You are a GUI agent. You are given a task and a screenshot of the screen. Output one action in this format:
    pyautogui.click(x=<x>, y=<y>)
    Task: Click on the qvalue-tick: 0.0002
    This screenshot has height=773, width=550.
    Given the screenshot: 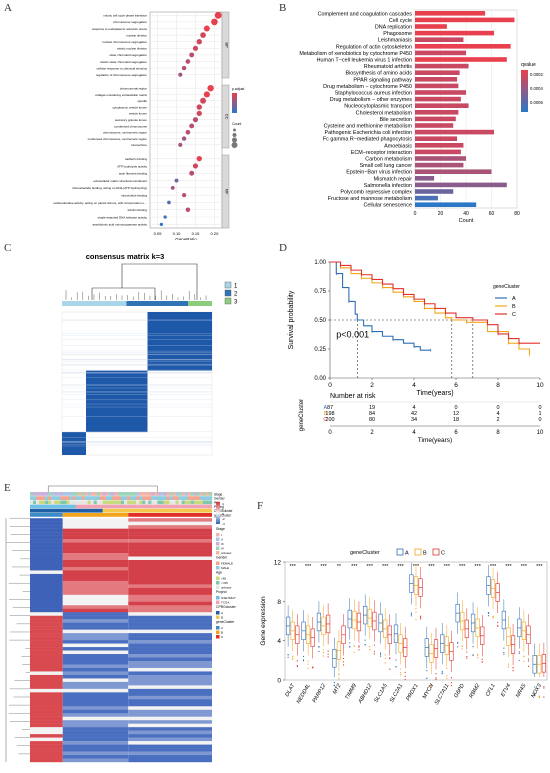 What is the action you would take?
    pyautogui.click(x=536, y=74)
    